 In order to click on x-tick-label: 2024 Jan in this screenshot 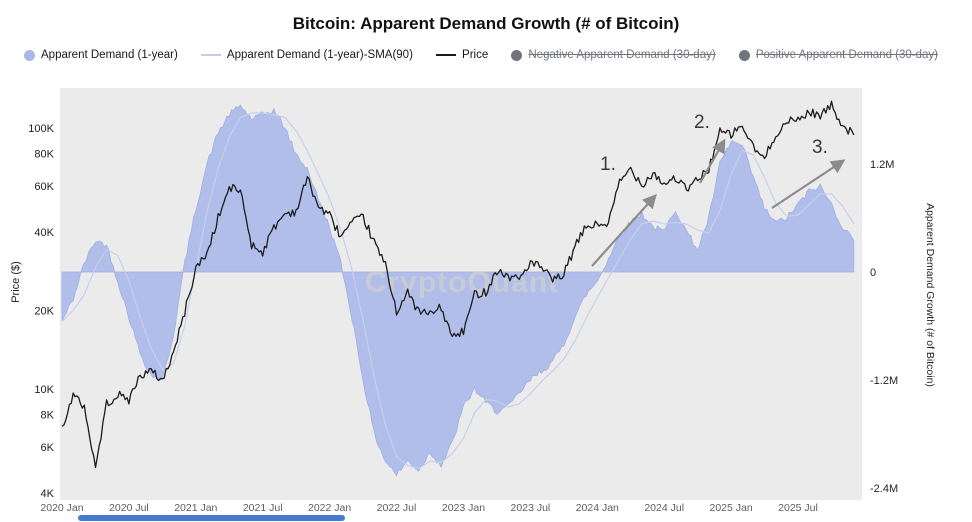, I will do `click(597, 508)`.